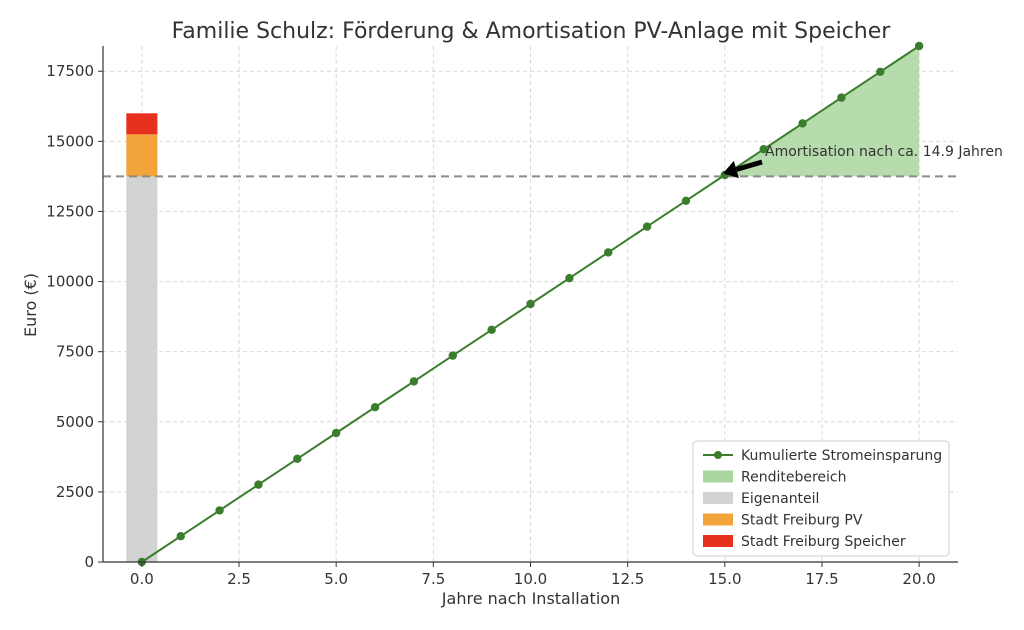 Image resolution: width=1024 pixels, height=630 pixels. What do you see at coordinates (70, 71) in the screenshot?
I see `y-tick-label: 17500` at bounding box center [70, 71].